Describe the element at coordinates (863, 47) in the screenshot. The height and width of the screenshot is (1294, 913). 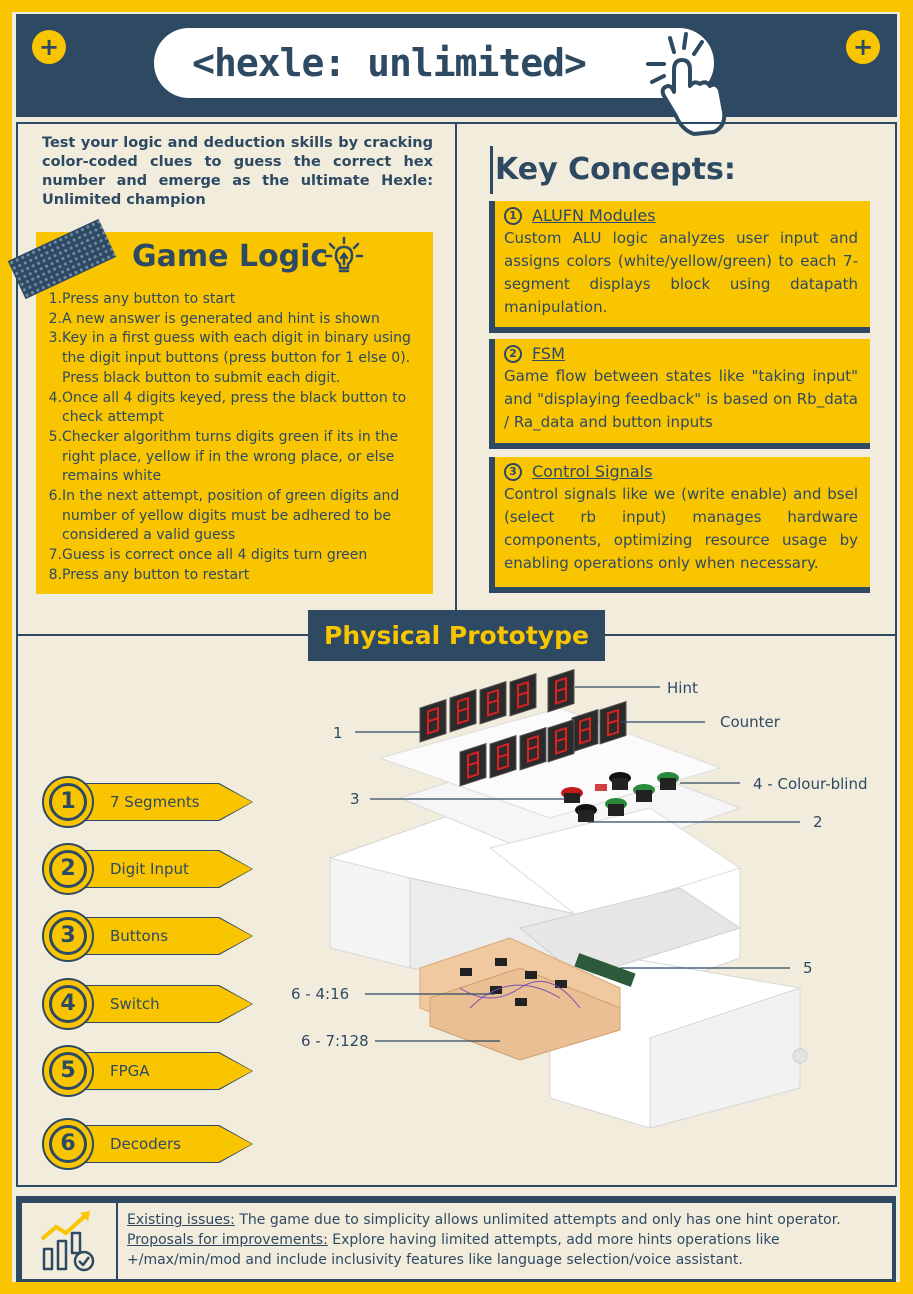
I see `plus-icon-right: +` at that location.